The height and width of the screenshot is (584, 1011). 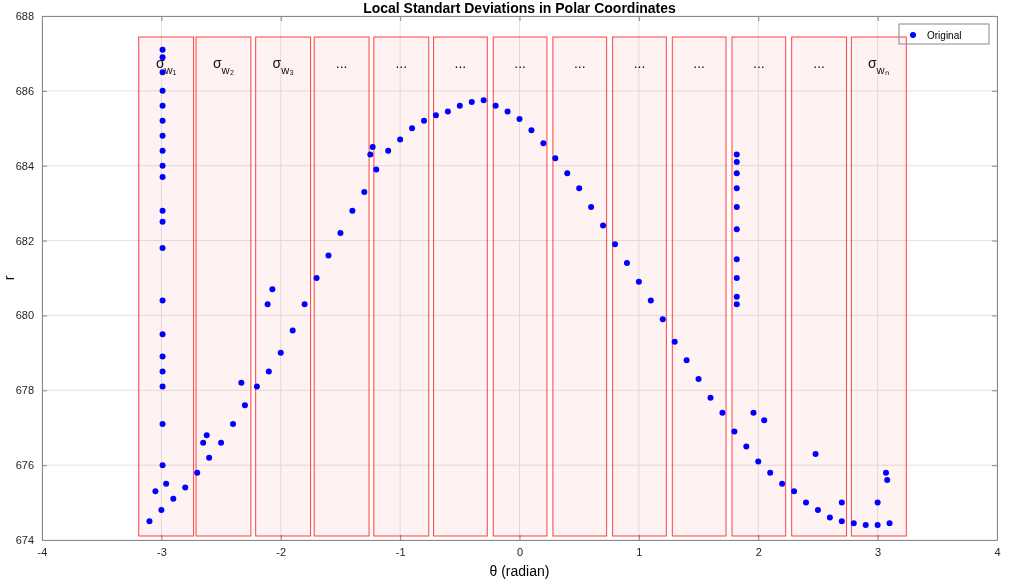 I want to click on y-tick-label: 678, so click(x=24, y=390).